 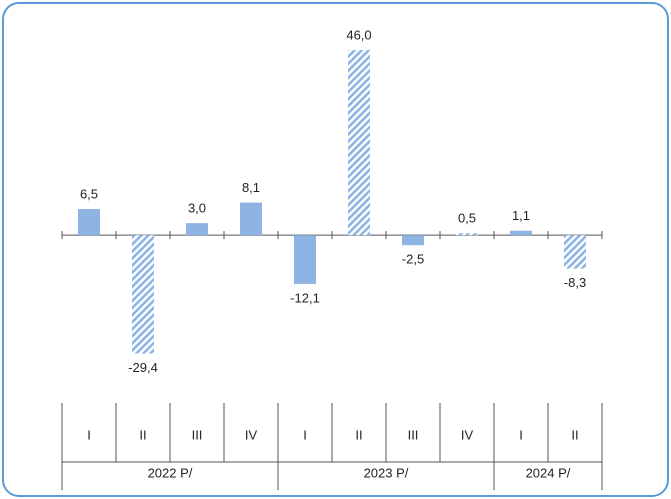 I want to click on data-label: -8,3, so click(x=575, y=282).